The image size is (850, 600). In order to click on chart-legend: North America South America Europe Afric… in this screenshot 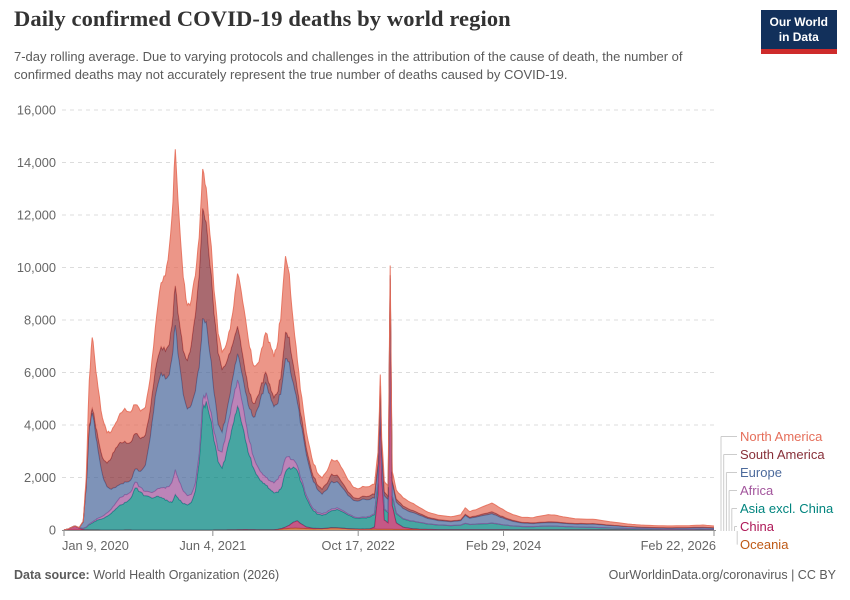, I will do `click(786, 491)`.